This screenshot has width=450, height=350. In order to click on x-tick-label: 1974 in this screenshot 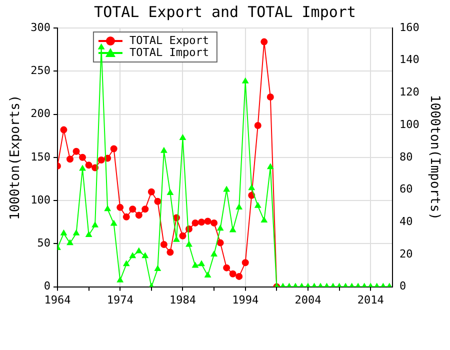, I will do `click(120, 299)`.